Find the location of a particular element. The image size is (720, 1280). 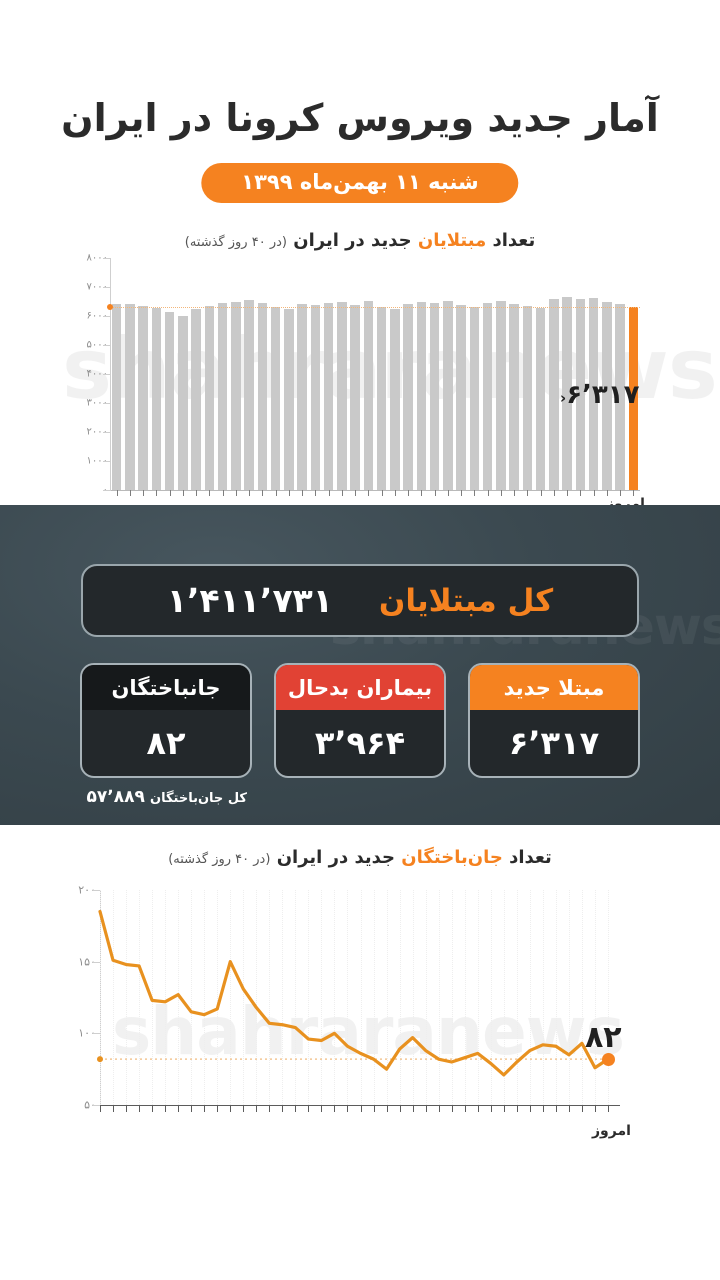

stat-card-deaths-label: جانباختگان is located at coordinates (166, 687).